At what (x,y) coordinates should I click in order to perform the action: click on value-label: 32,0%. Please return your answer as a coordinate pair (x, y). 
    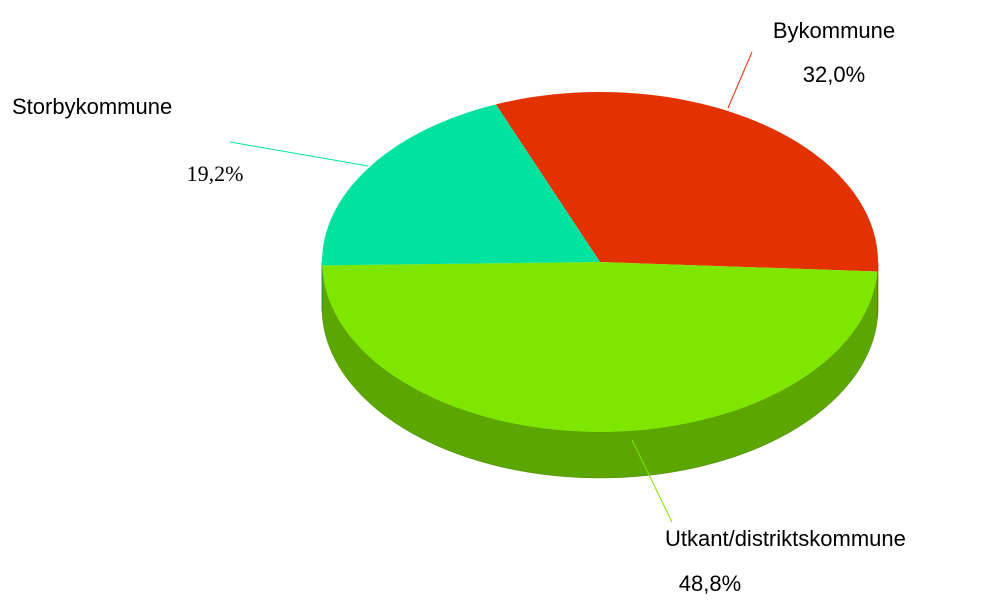
    Looking at the image, I should click on (834, 74).